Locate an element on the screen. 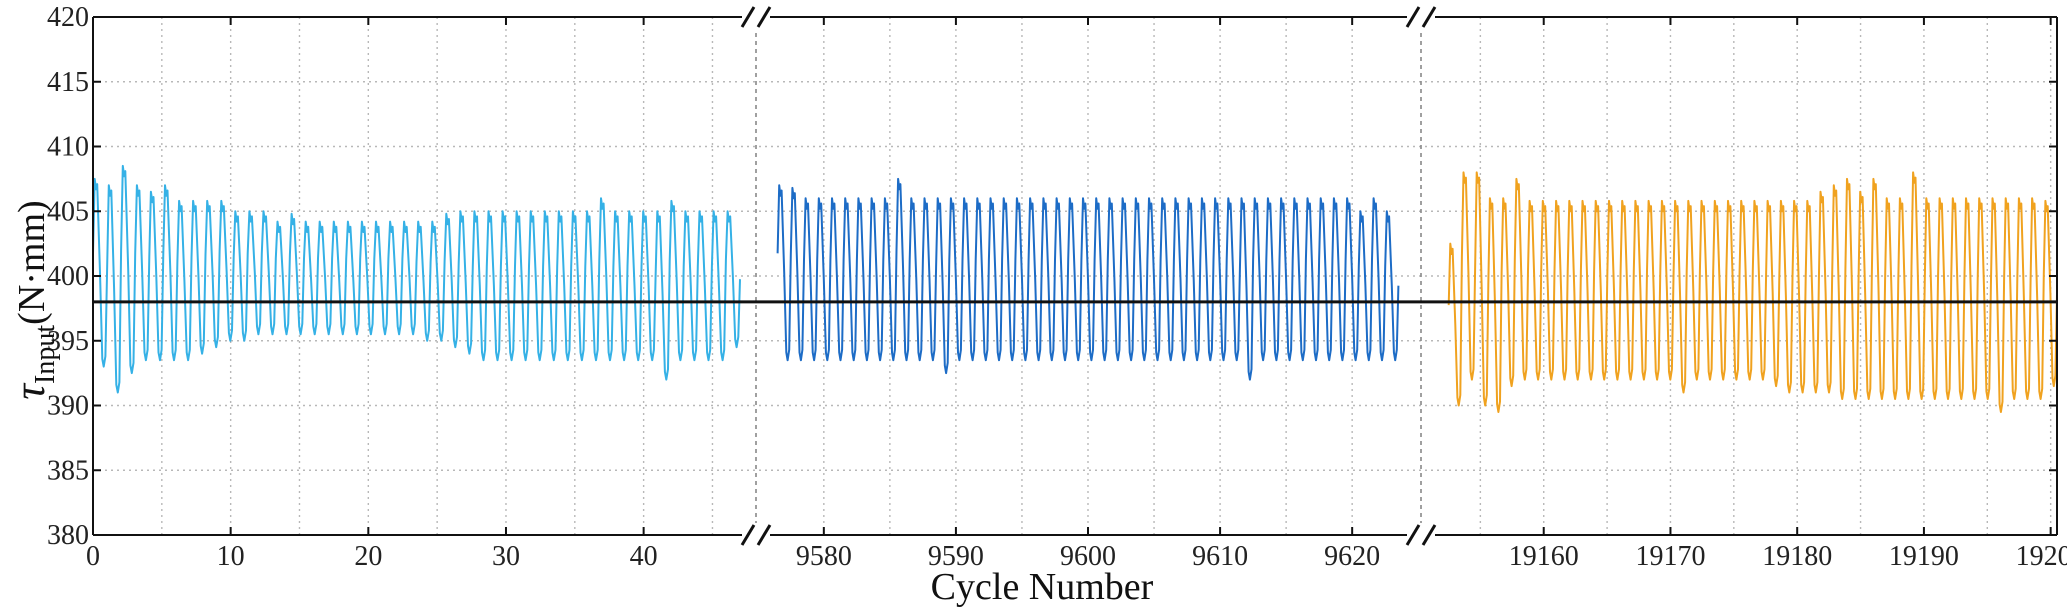 The image size is (2067, 609). x-tick-label: 9620 is located at coordinates (1352, 556).